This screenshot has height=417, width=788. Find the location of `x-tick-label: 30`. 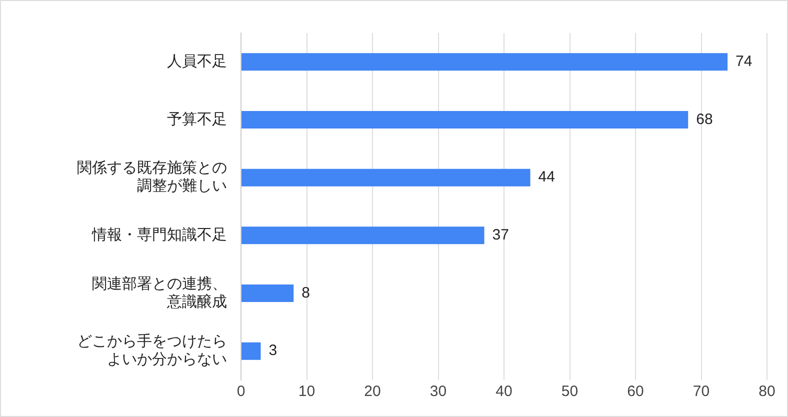

x-tick-label: 30 is located at coordinates (438, 391).